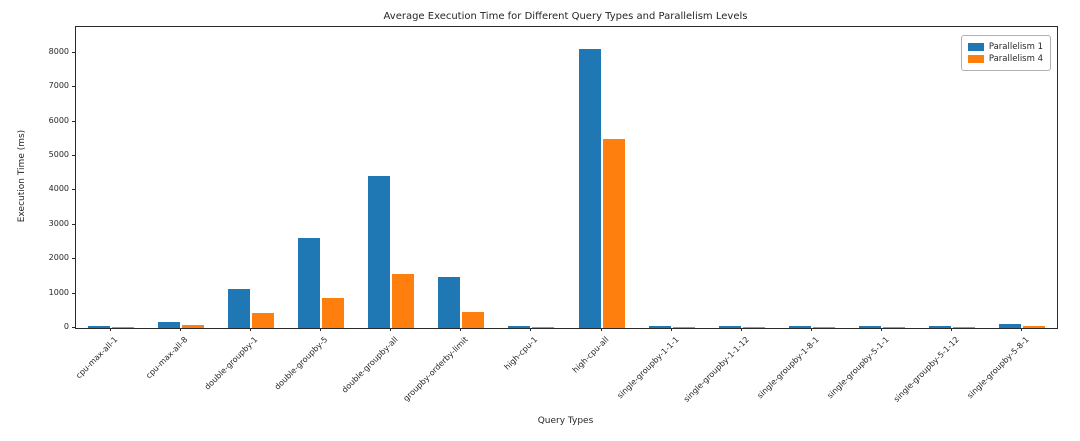 Image resolution: width=1080 pixels, height=441 pixels. Describe the element at coordinates (231, 363) in the screenshot. I see `x-tick-label: double-groupby-1` at that location.